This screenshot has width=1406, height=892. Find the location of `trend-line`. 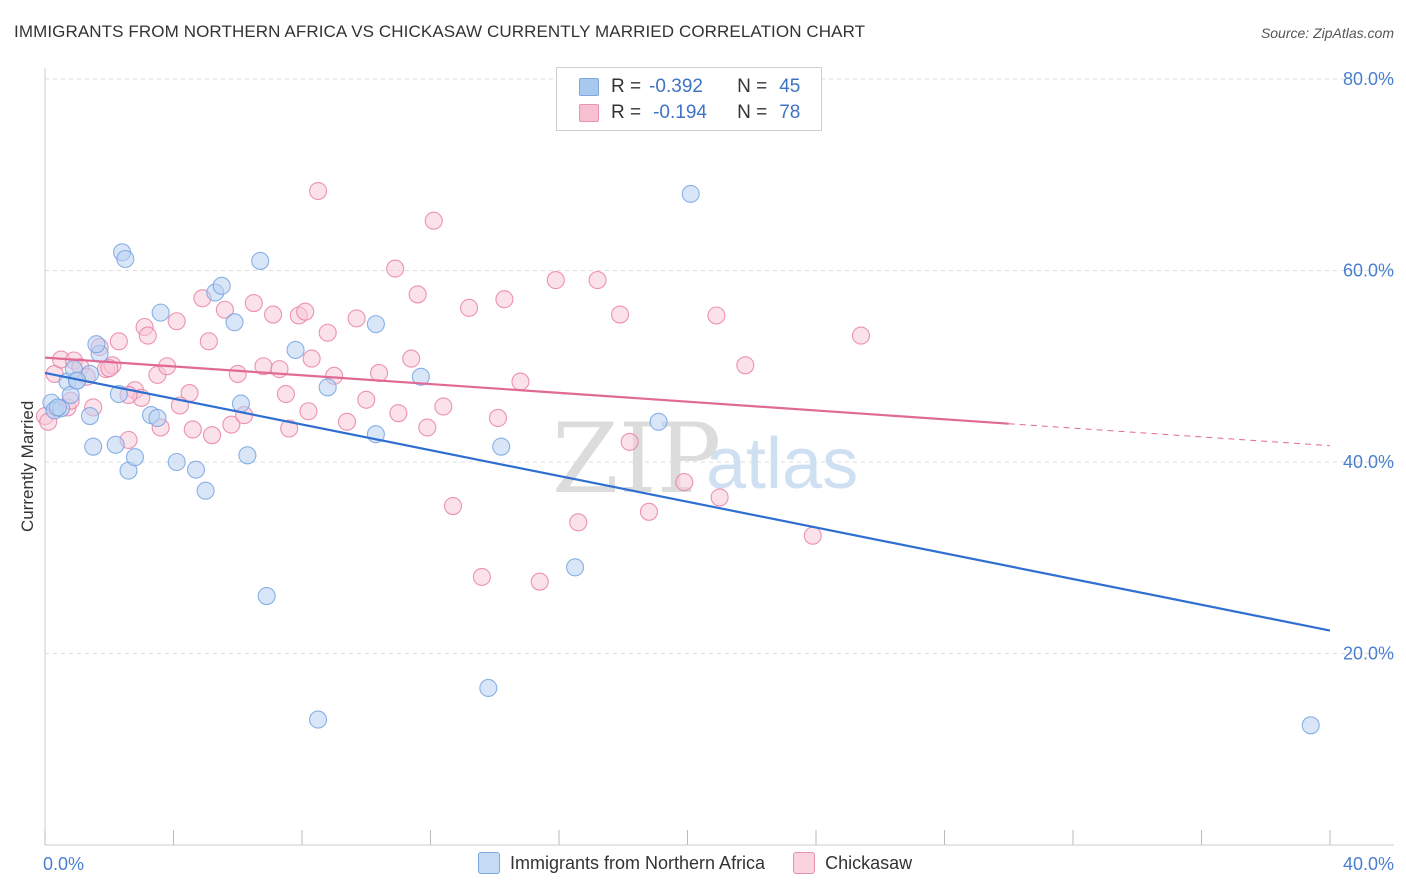

trend-line is located at coordinates (526, 390).